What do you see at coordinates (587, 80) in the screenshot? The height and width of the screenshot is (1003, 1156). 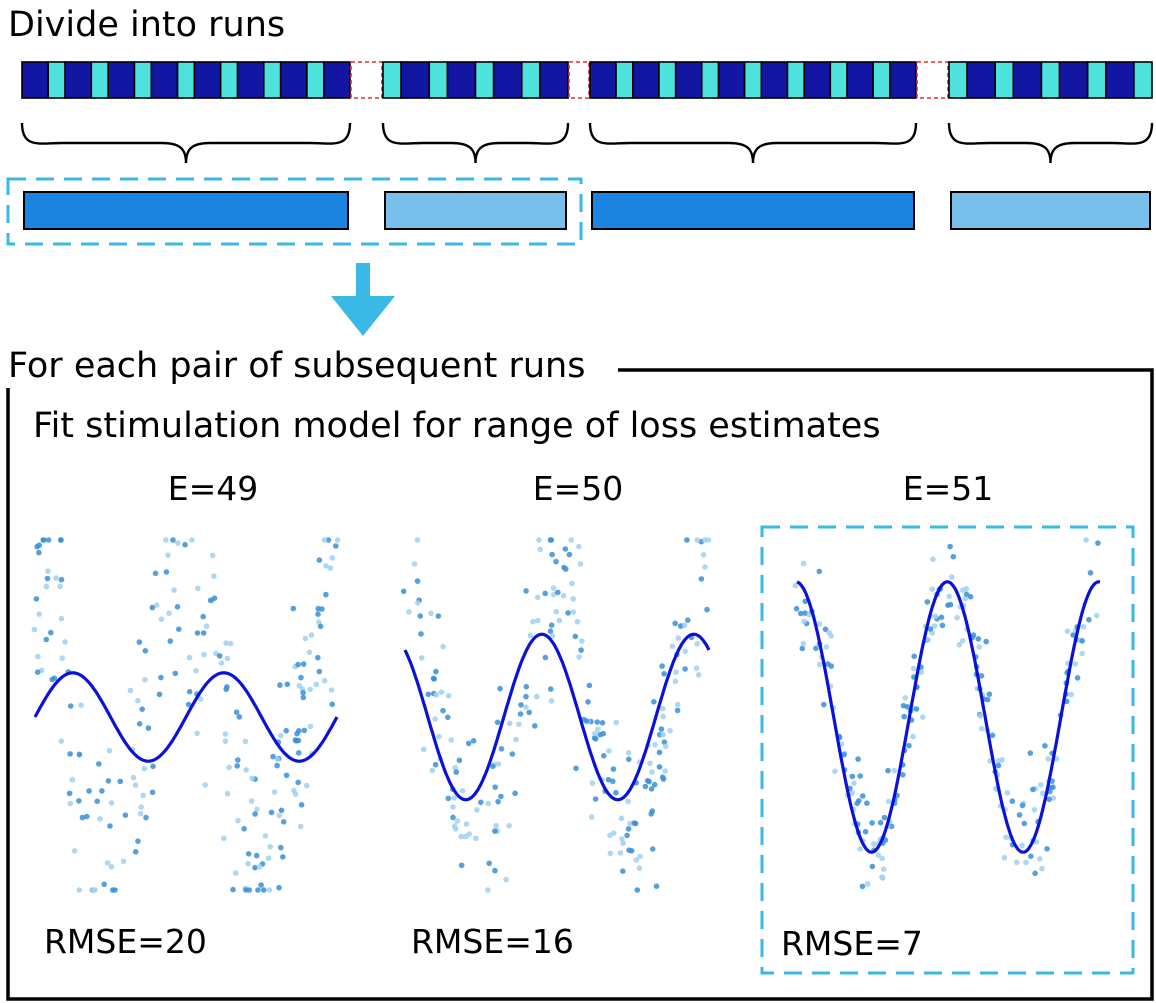 I see `block-strip` at bounding box center [587, 80].